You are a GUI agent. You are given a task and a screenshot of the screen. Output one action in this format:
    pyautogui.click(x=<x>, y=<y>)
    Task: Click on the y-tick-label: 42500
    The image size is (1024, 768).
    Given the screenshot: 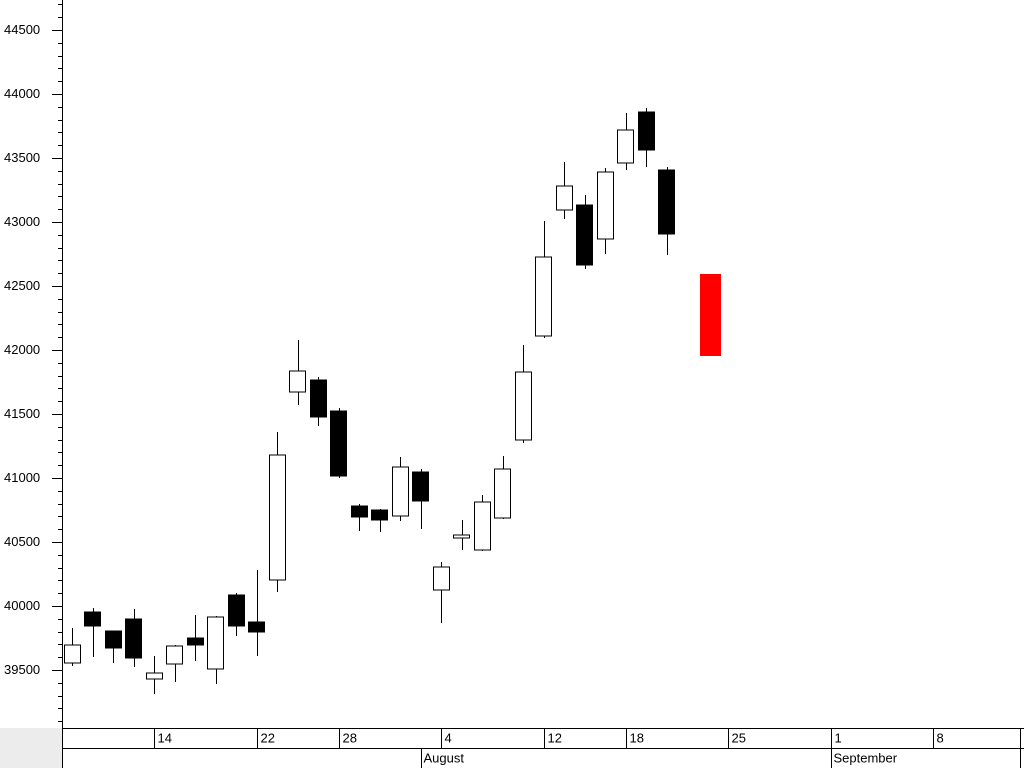 What is the action you would take?
    pyautogui.click(x=22, y=285)
    